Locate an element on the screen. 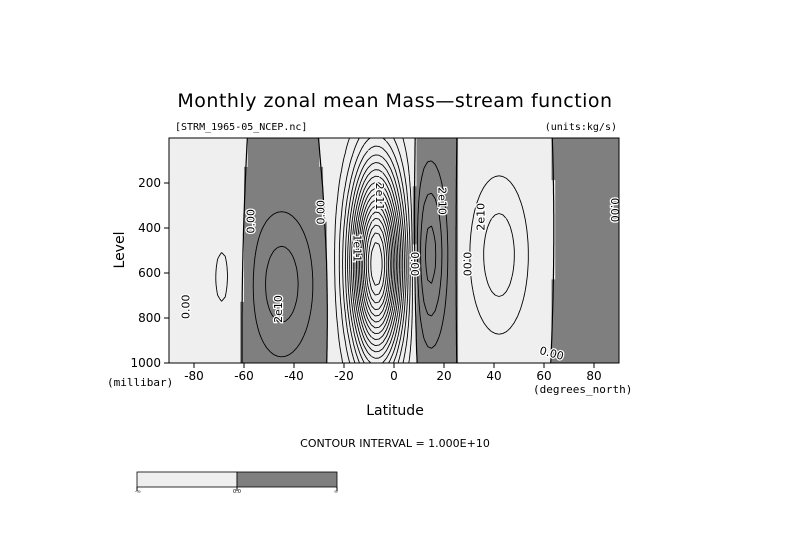 The height and width of the screenshot is (558, 789). x-tick-label: 0 is located at coordinates (394, 376).